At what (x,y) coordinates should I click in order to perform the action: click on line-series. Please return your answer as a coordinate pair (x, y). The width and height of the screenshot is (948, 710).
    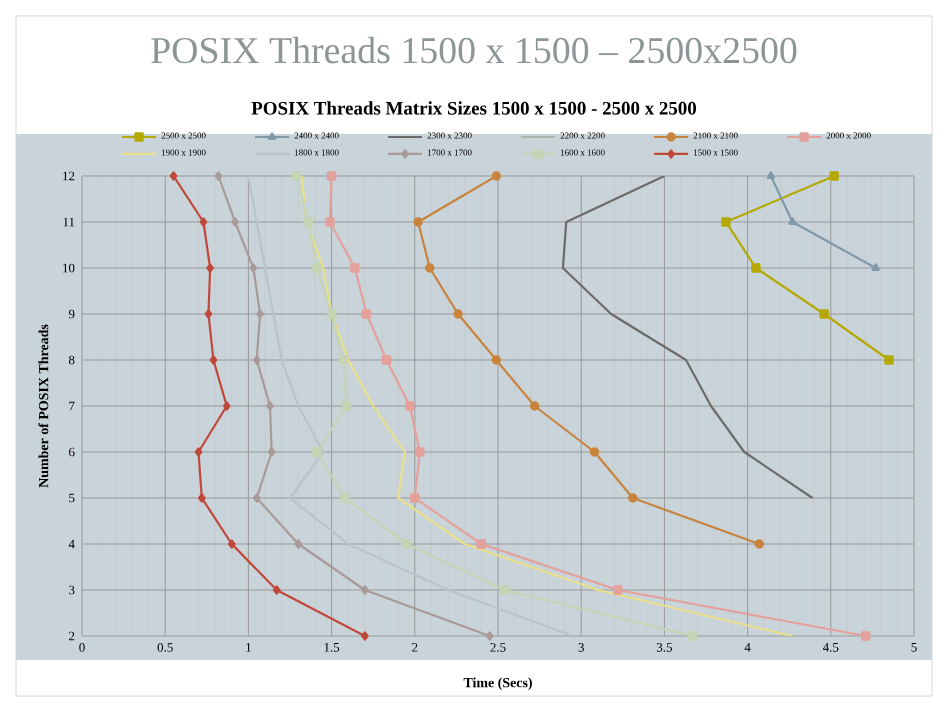
    Looking at the image, I should click on (687, 337).